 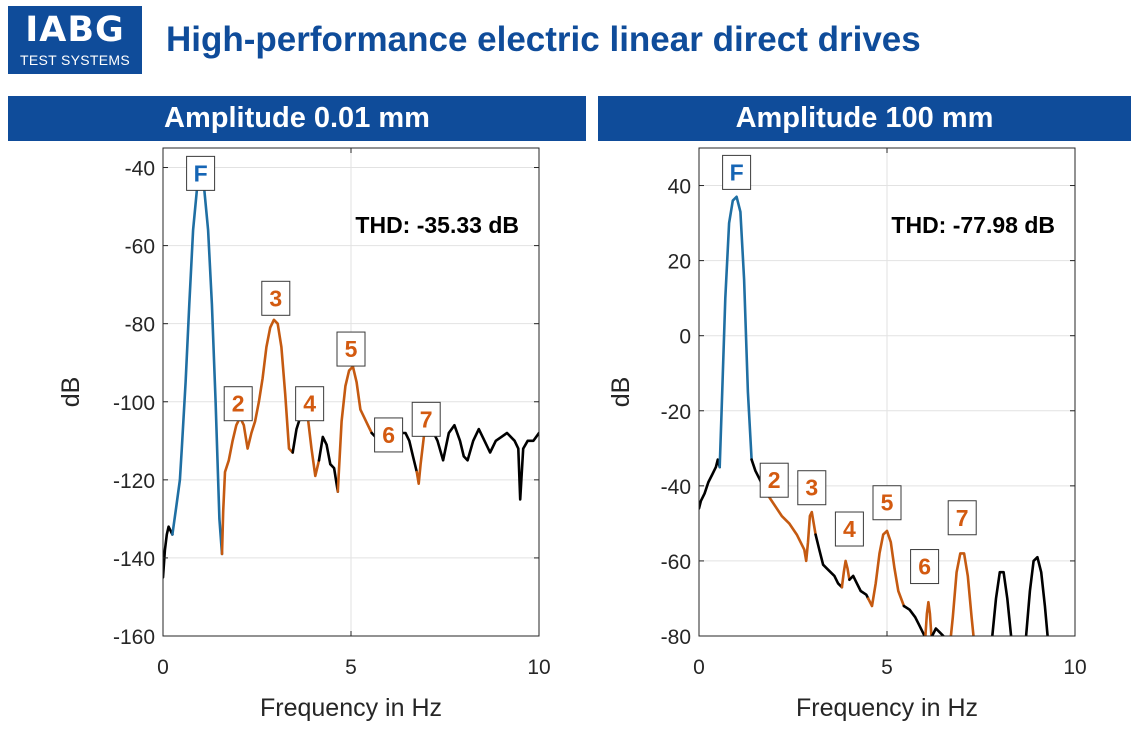 What do you see at coordinates (735, 332) in the screenshot?
I see `right-series-fundamental-line` at bounding box center [735, 332].